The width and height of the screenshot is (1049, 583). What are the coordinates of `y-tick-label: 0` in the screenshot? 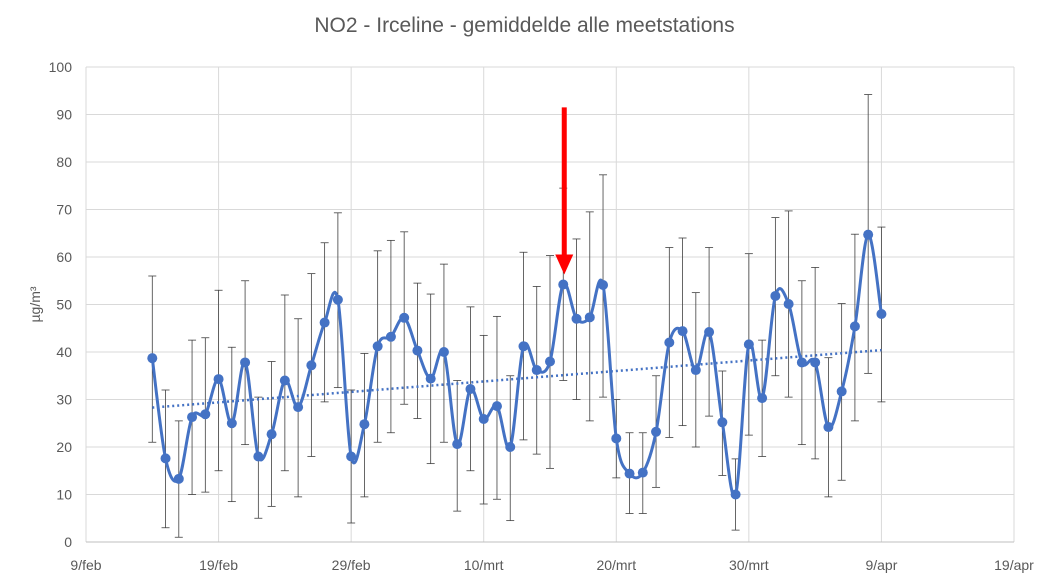 It's located at (68, 542).